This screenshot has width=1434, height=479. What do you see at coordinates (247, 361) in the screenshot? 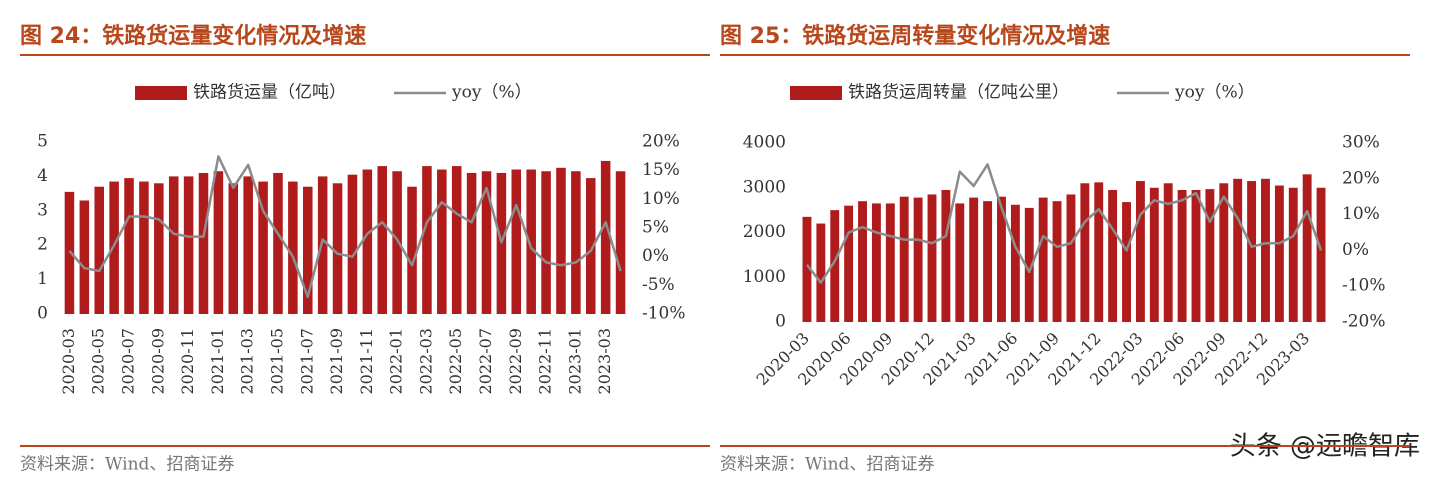
I see `x-tick-label: 2021-03` at bounding box center [247, 361].